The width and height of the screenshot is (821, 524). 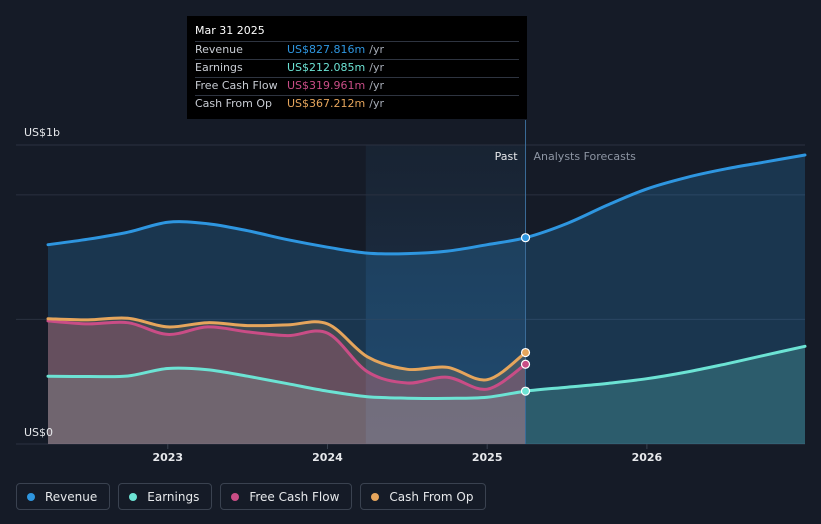 I want to click on legend-item-earnings: Earnings, so click(x=165, y=496).